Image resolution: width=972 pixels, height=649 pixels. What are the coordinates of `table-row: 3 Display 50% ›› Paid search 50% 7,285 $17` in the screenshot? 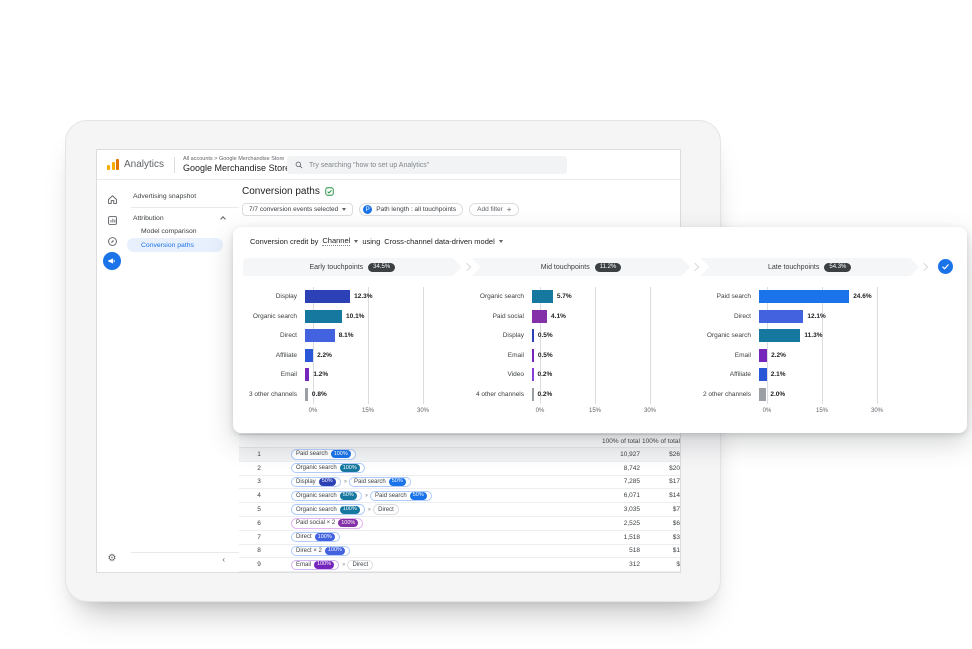 It's located at (459, 482).